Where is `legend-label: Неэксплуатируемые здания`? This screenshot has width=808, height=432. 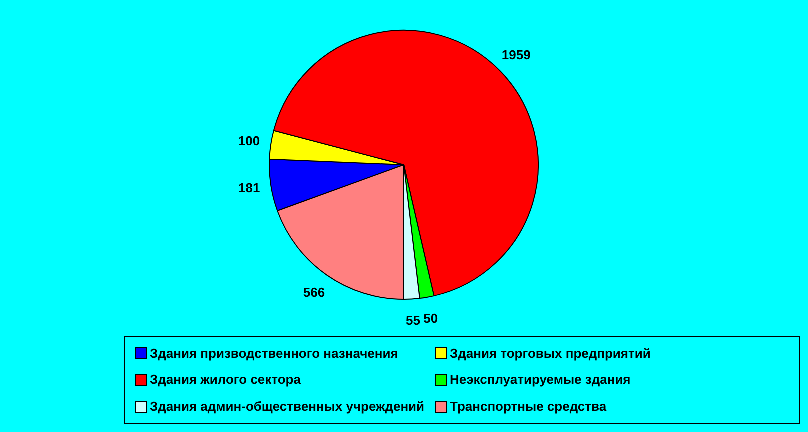
legend-label: Неэксплуатируемые здания is located at coordinates (540, 380).